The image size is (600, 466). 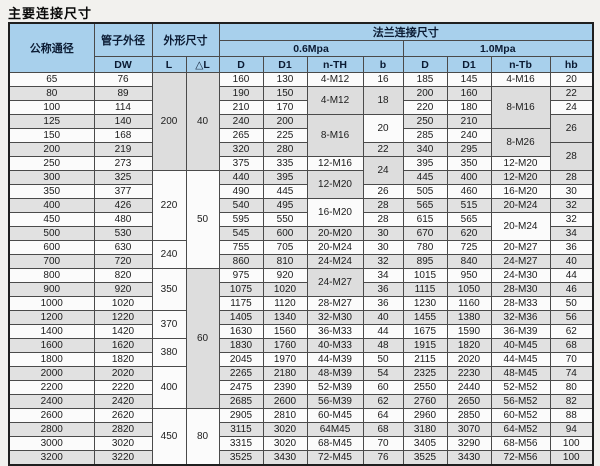 What do you see at coordinates (335, 233) in the screenshot?
I see `table-cell-nth: 20-M20` at bounding box center [335, 233].